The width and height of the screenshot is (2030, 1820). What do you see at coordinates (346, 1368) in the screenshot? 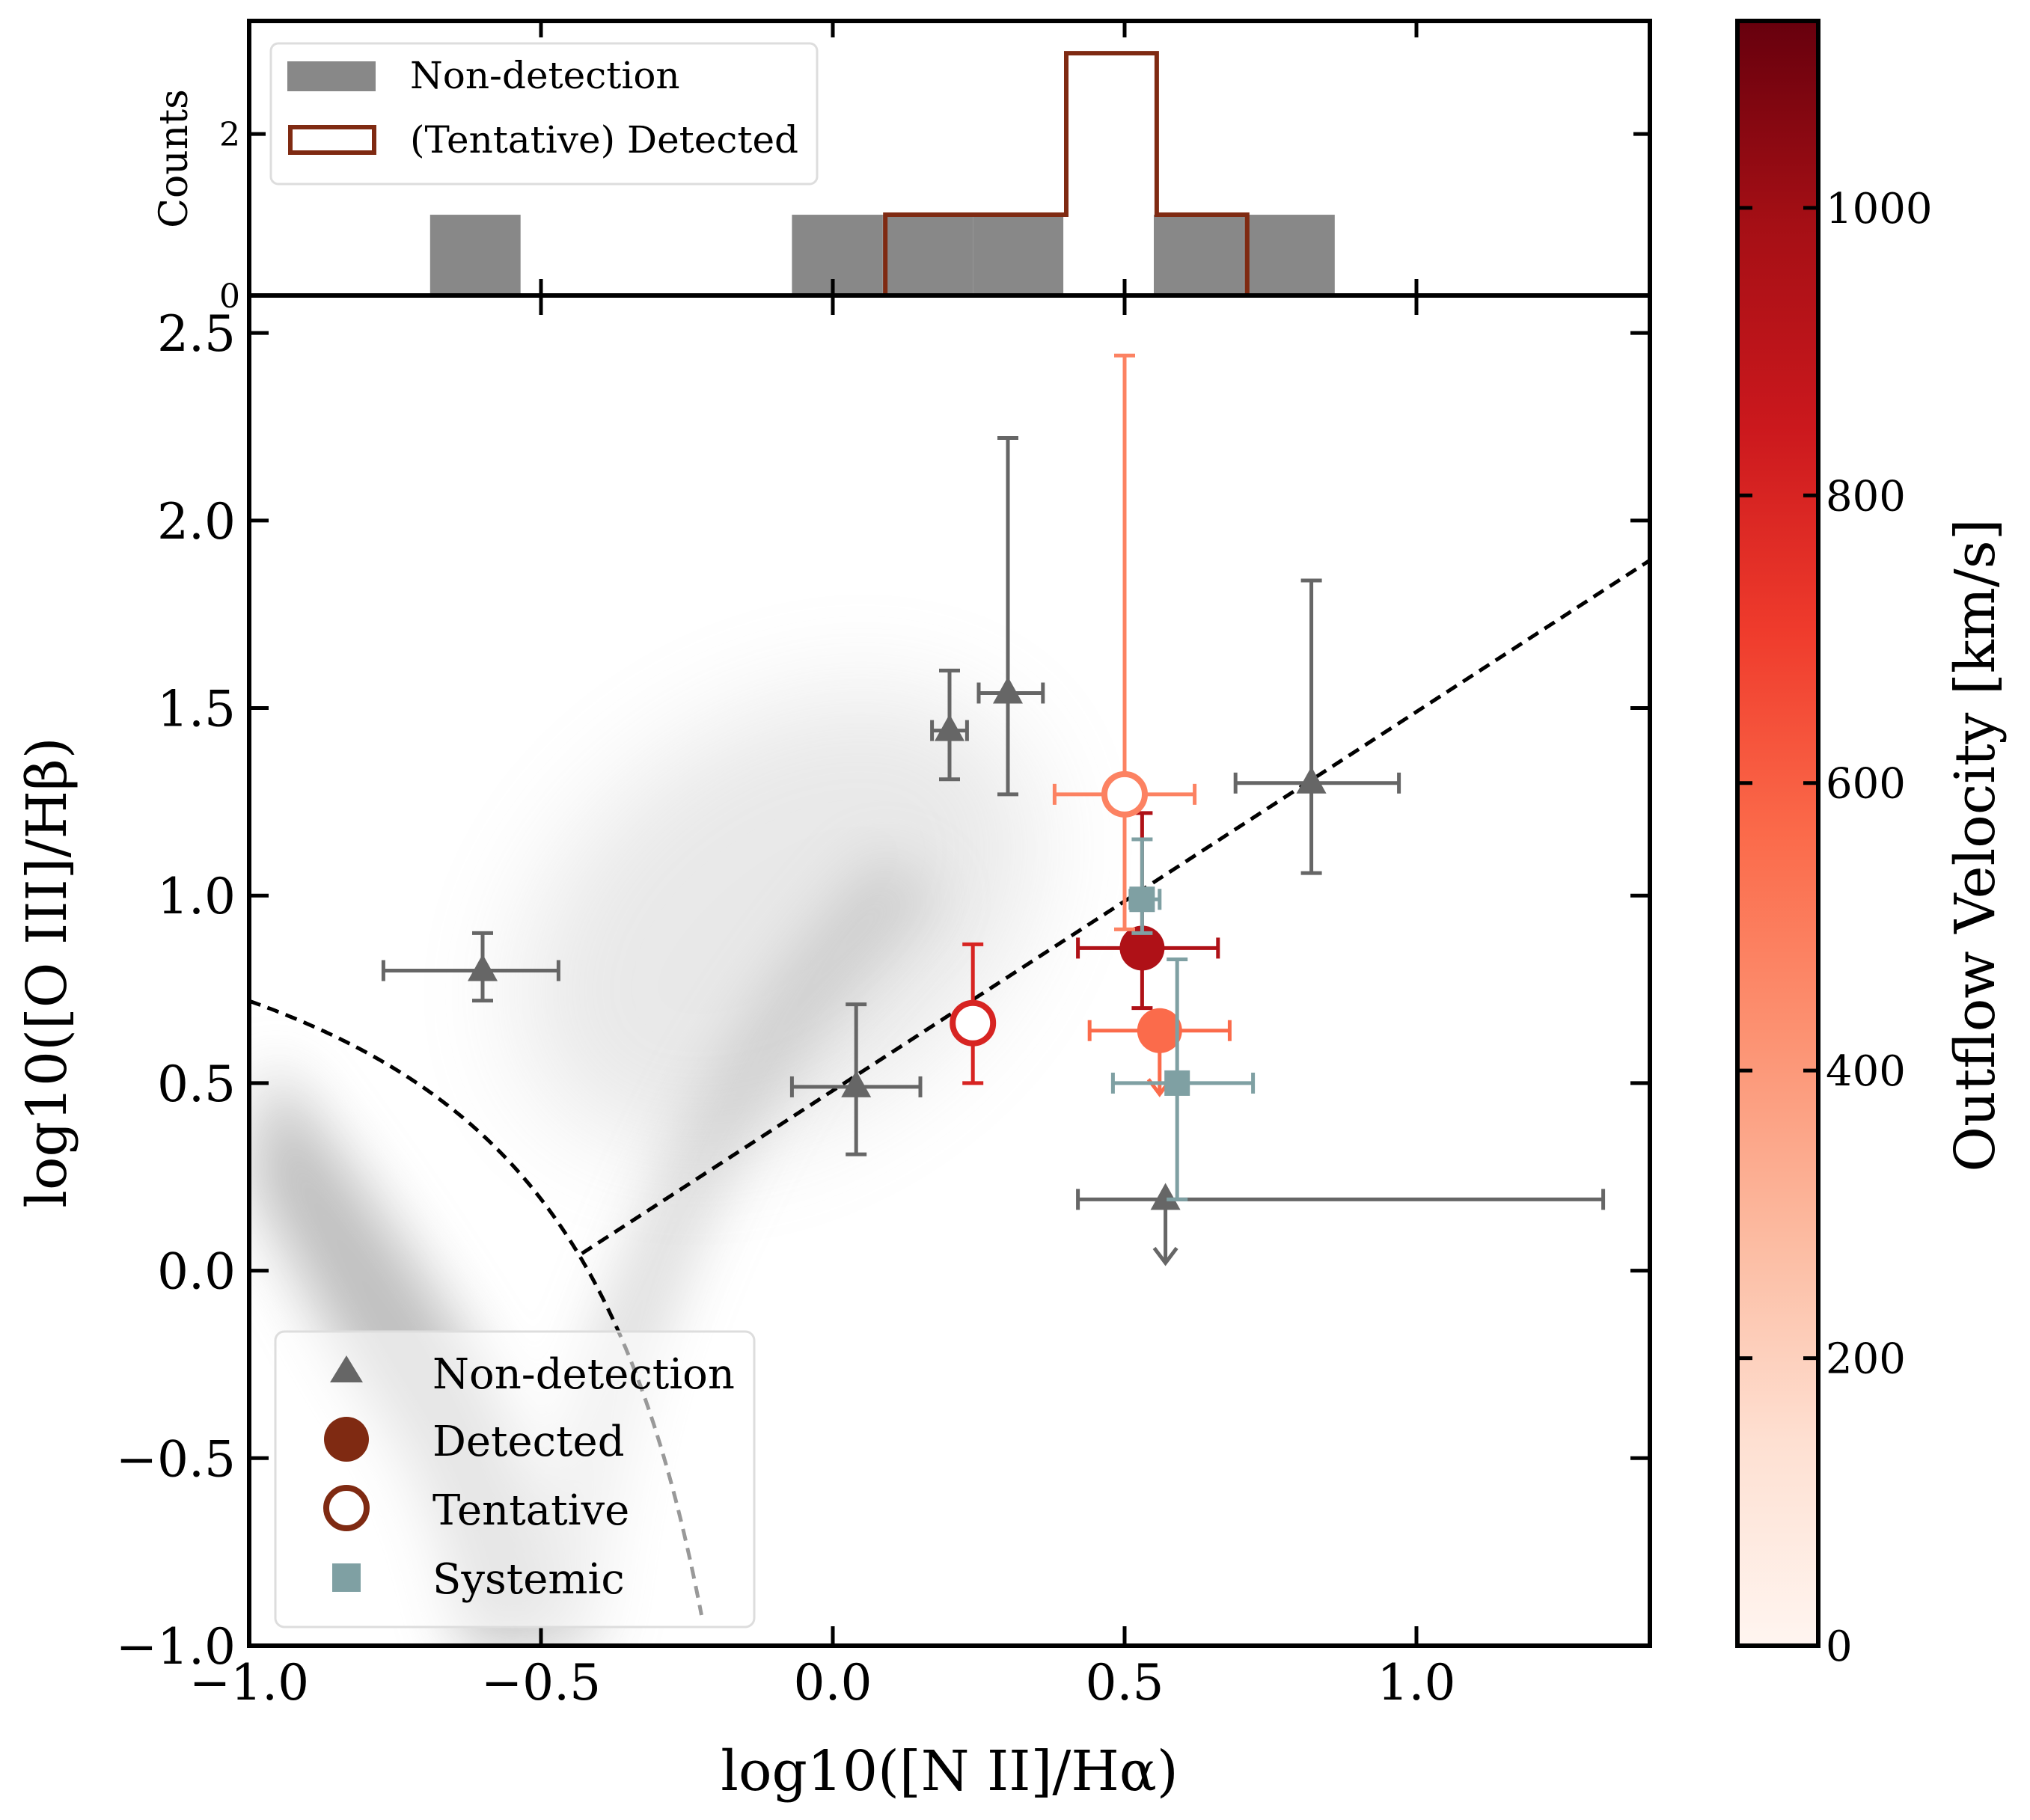
I see `legend-marker-triangle` at bounding box center [346, 1368].